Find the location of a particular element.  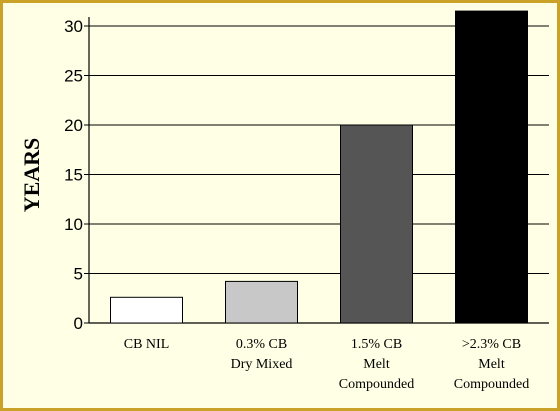

y-tick-label: 5 is located at coordinates (78, 274).